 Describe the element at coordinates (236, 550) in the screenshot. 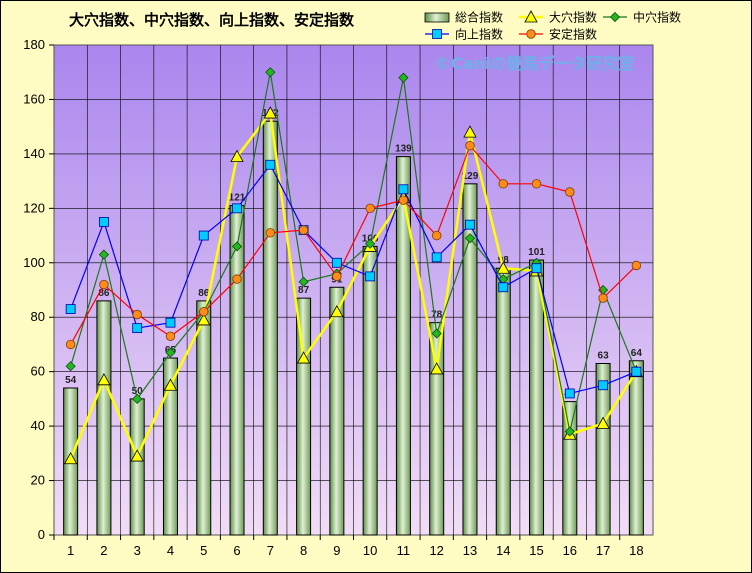

I see `x-tick-label: 6` at that location.